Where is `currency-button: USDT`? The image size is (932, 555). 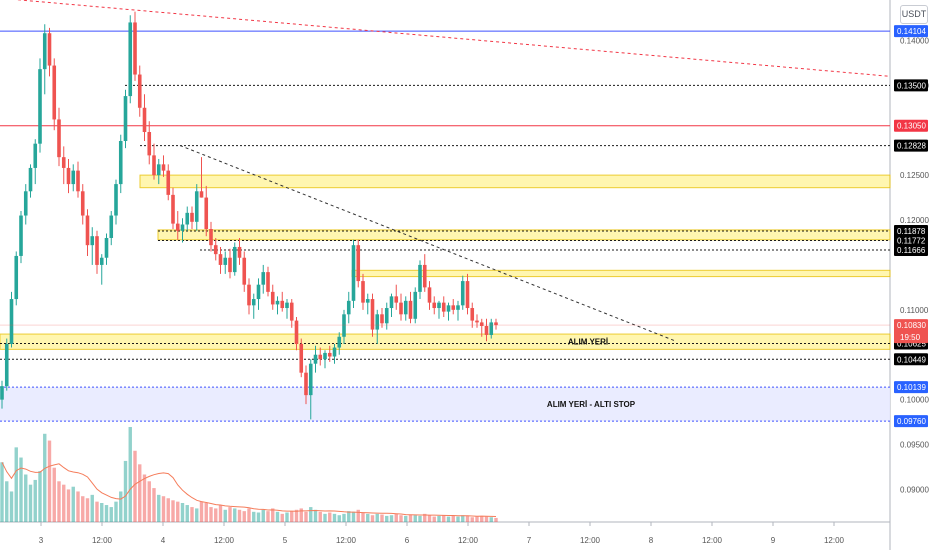
currency-button: USDT is located at coordinates (914, 14).